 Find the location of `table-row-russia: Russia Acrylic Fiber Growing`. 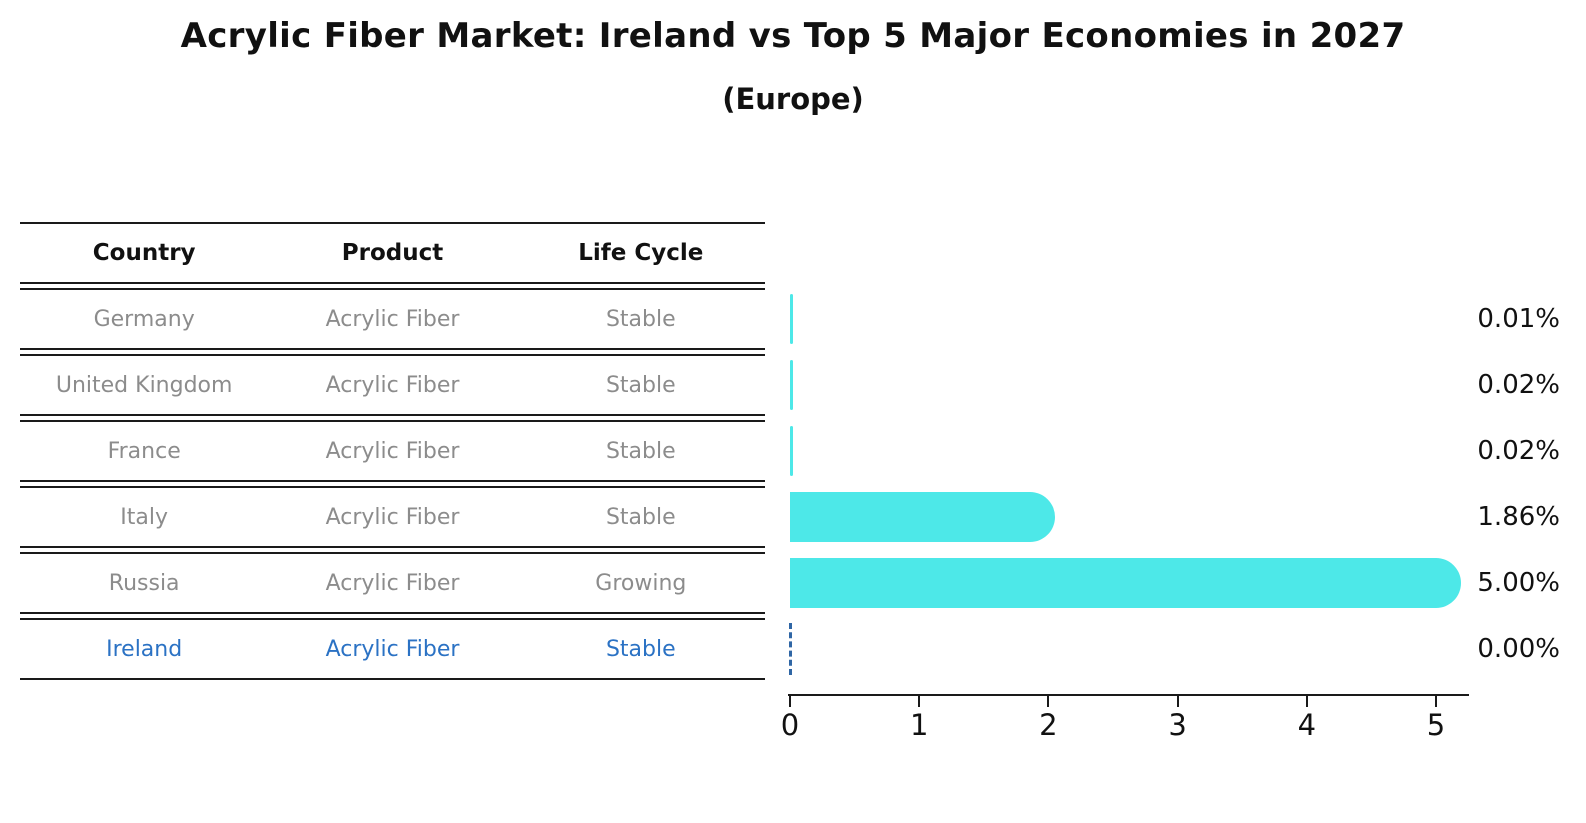

table-row-russia: Russia Acrylic Fiber Growing is located at coordinates (392, 583).